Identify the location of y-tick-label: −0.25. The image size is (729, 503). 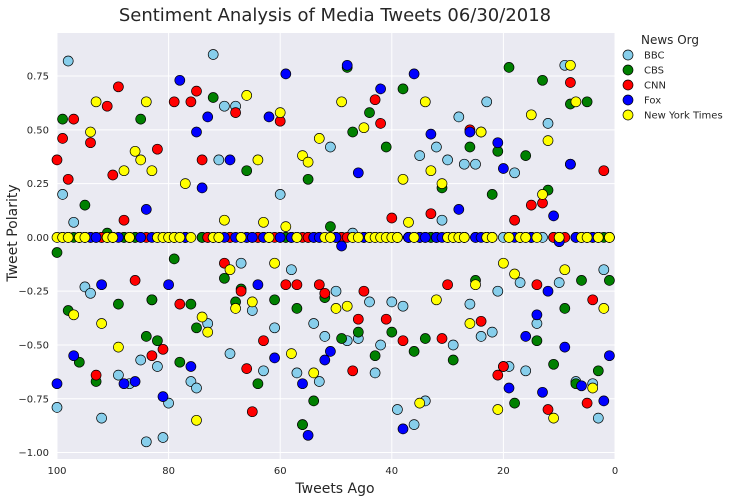
(33, 292).